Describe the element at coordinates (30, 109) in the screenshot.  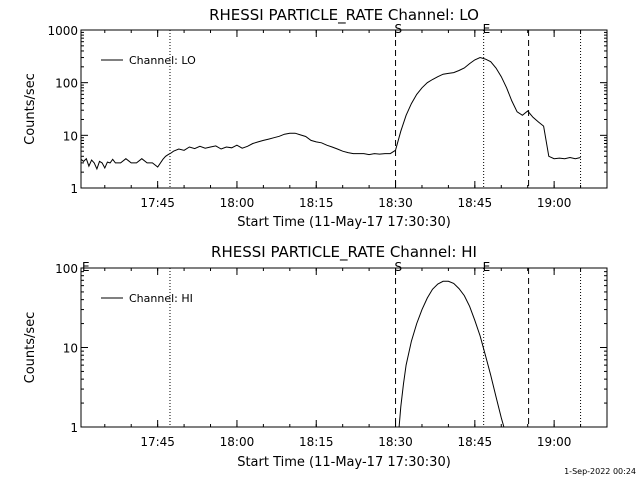
I see `y-axis-label-0: Counts/sec` at that location.